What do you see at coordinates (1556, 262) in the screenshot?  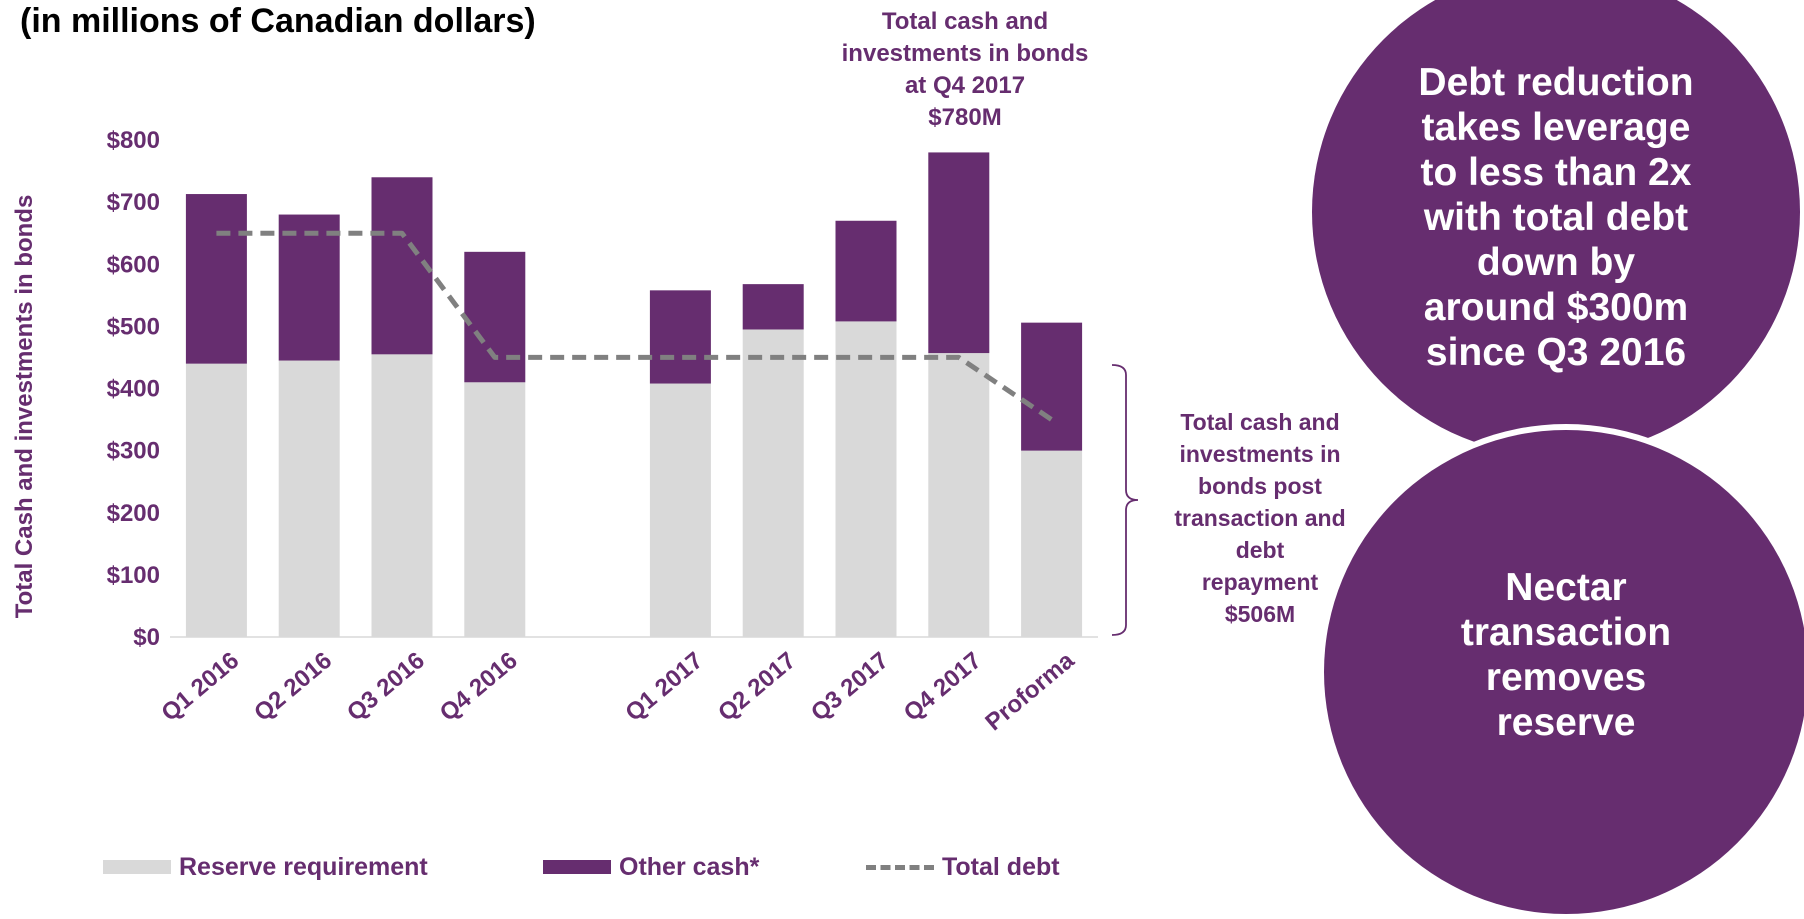 I see `callout-line: down by` at bounding box center [1556, 262].